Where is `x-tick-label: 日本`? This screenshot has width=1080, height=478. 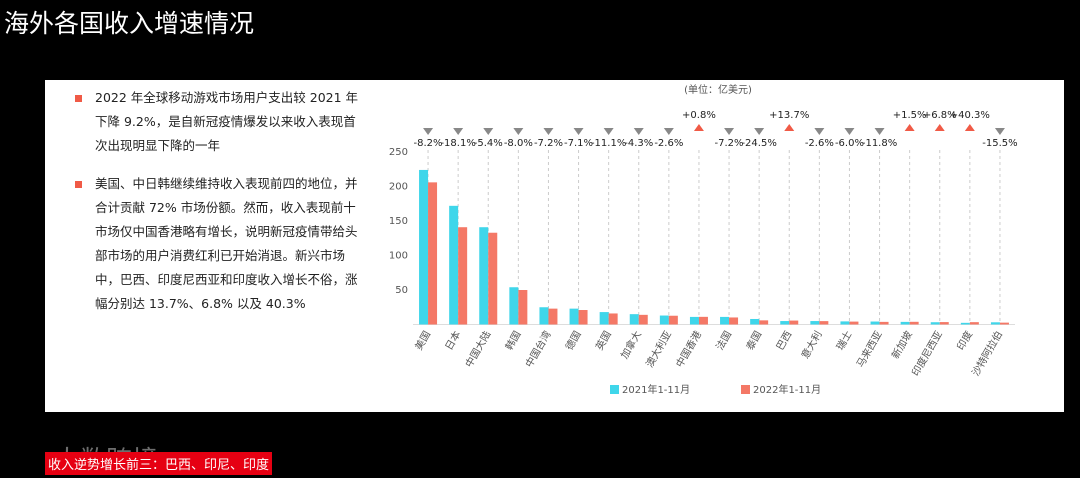
x-tick-label: 日本 is located at coordinates (452, 341).